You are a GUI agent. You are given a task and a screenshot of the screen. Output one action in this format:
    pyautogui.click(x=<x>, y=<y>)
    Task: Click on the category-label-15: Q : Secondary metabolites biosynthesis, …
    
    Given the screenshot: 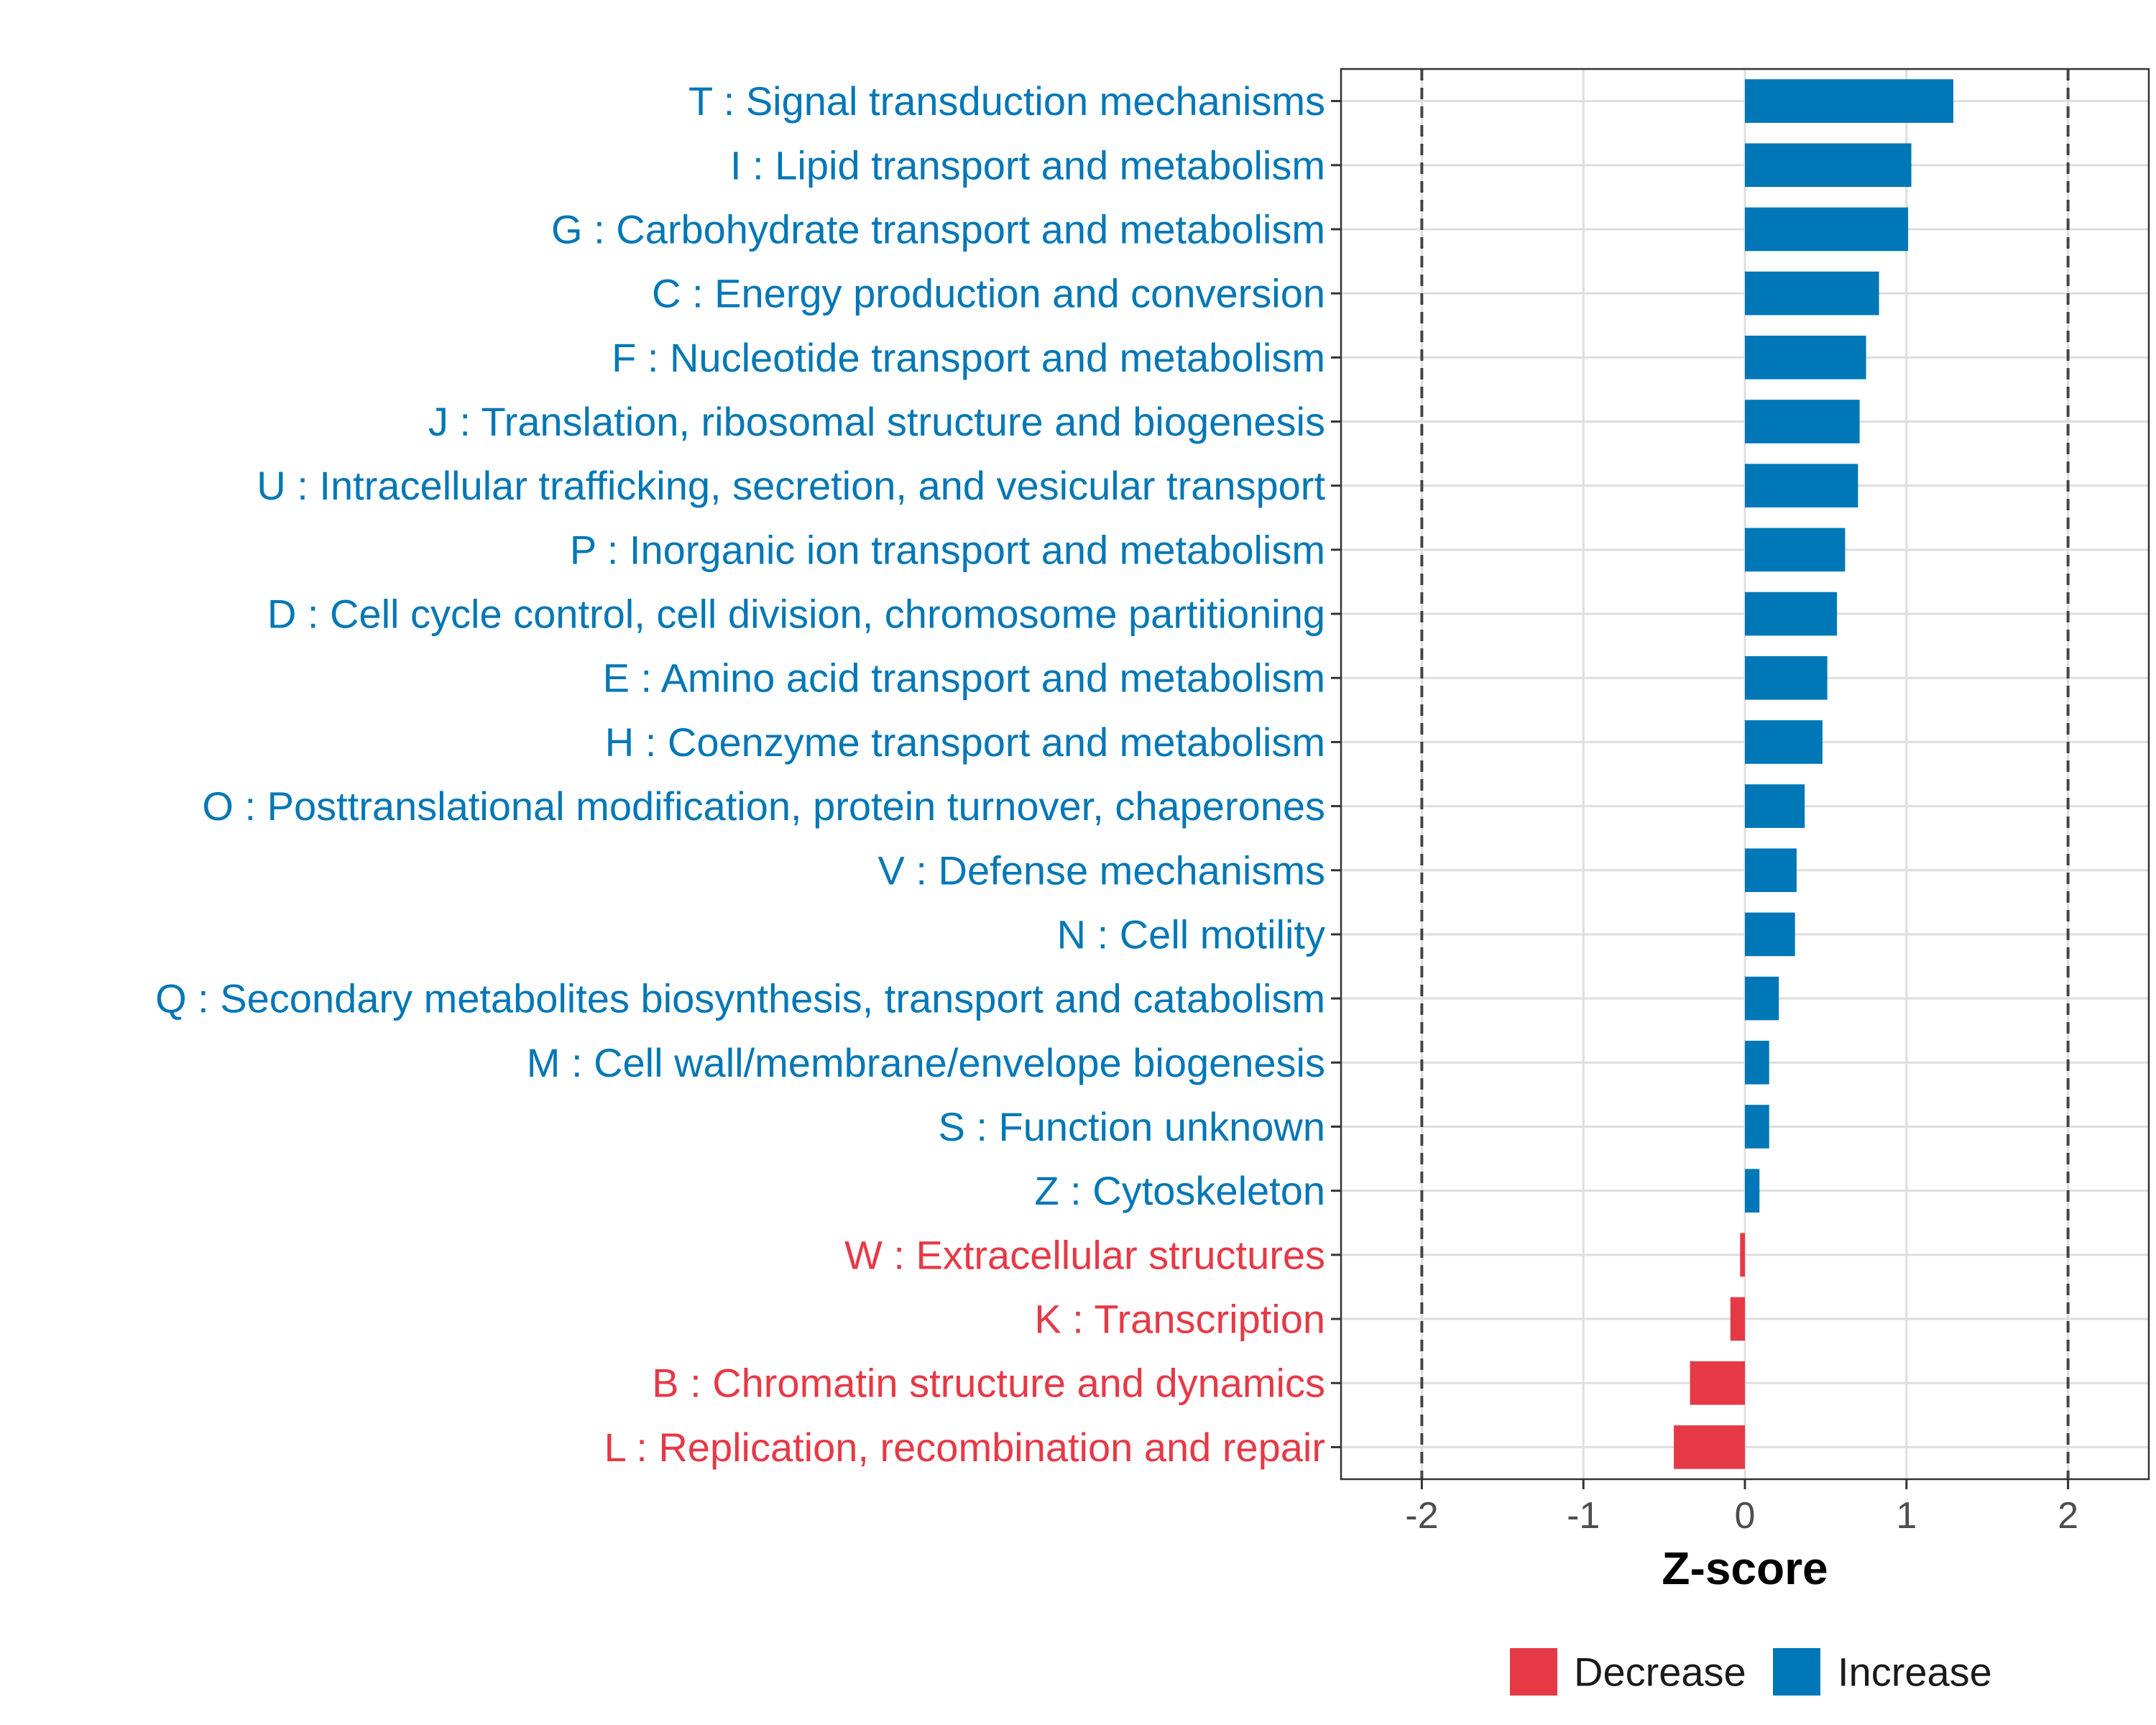 What is the action you would take?
    pyautogui.click(x=740, y=998)
    